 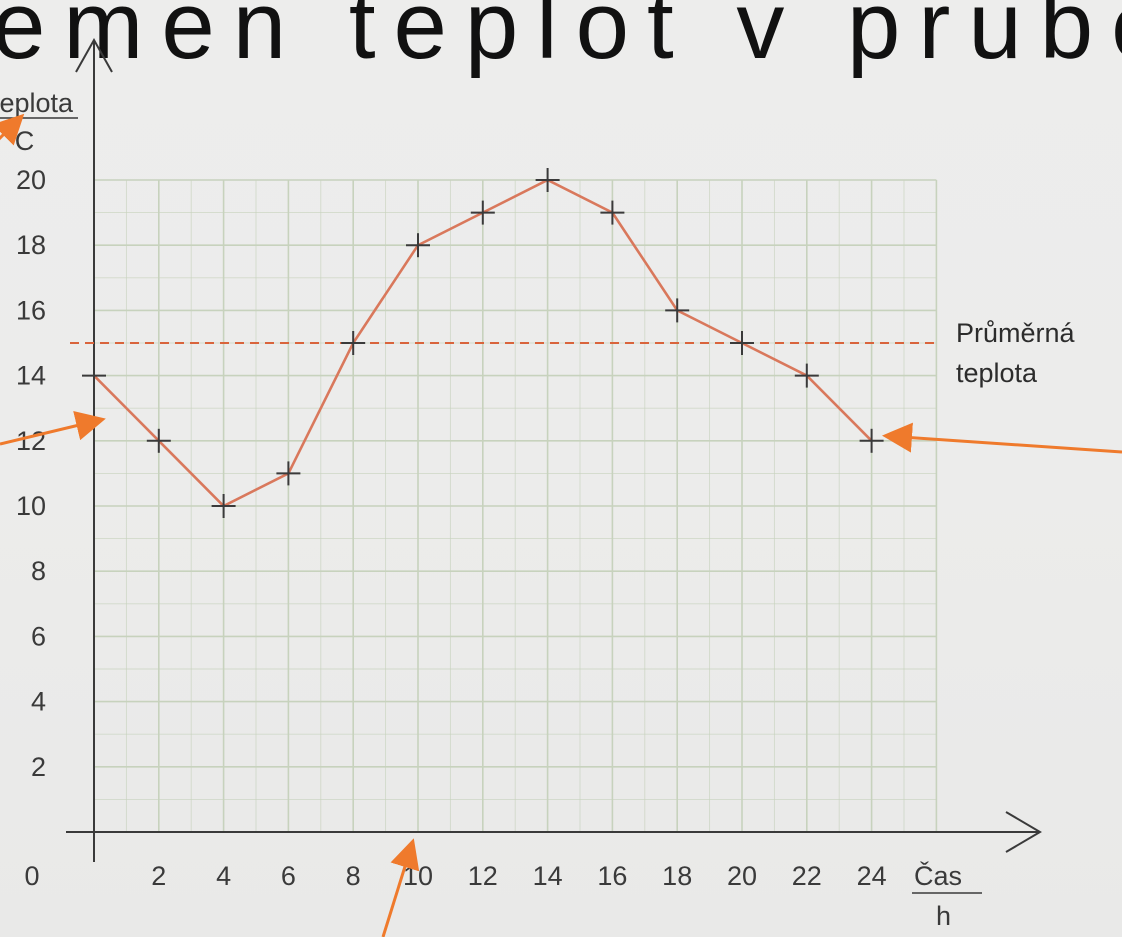 I want to click on x-tick-label: 12, so click(x=483, y=876).